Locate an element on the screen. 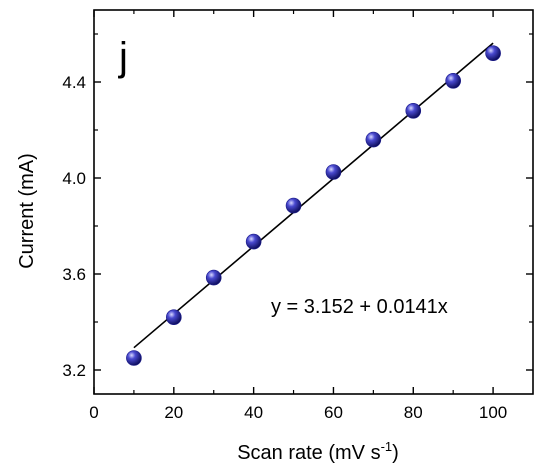 The width and height of the screenshot is (547, 474). panel-label: j is located at coordinates (123, 57).